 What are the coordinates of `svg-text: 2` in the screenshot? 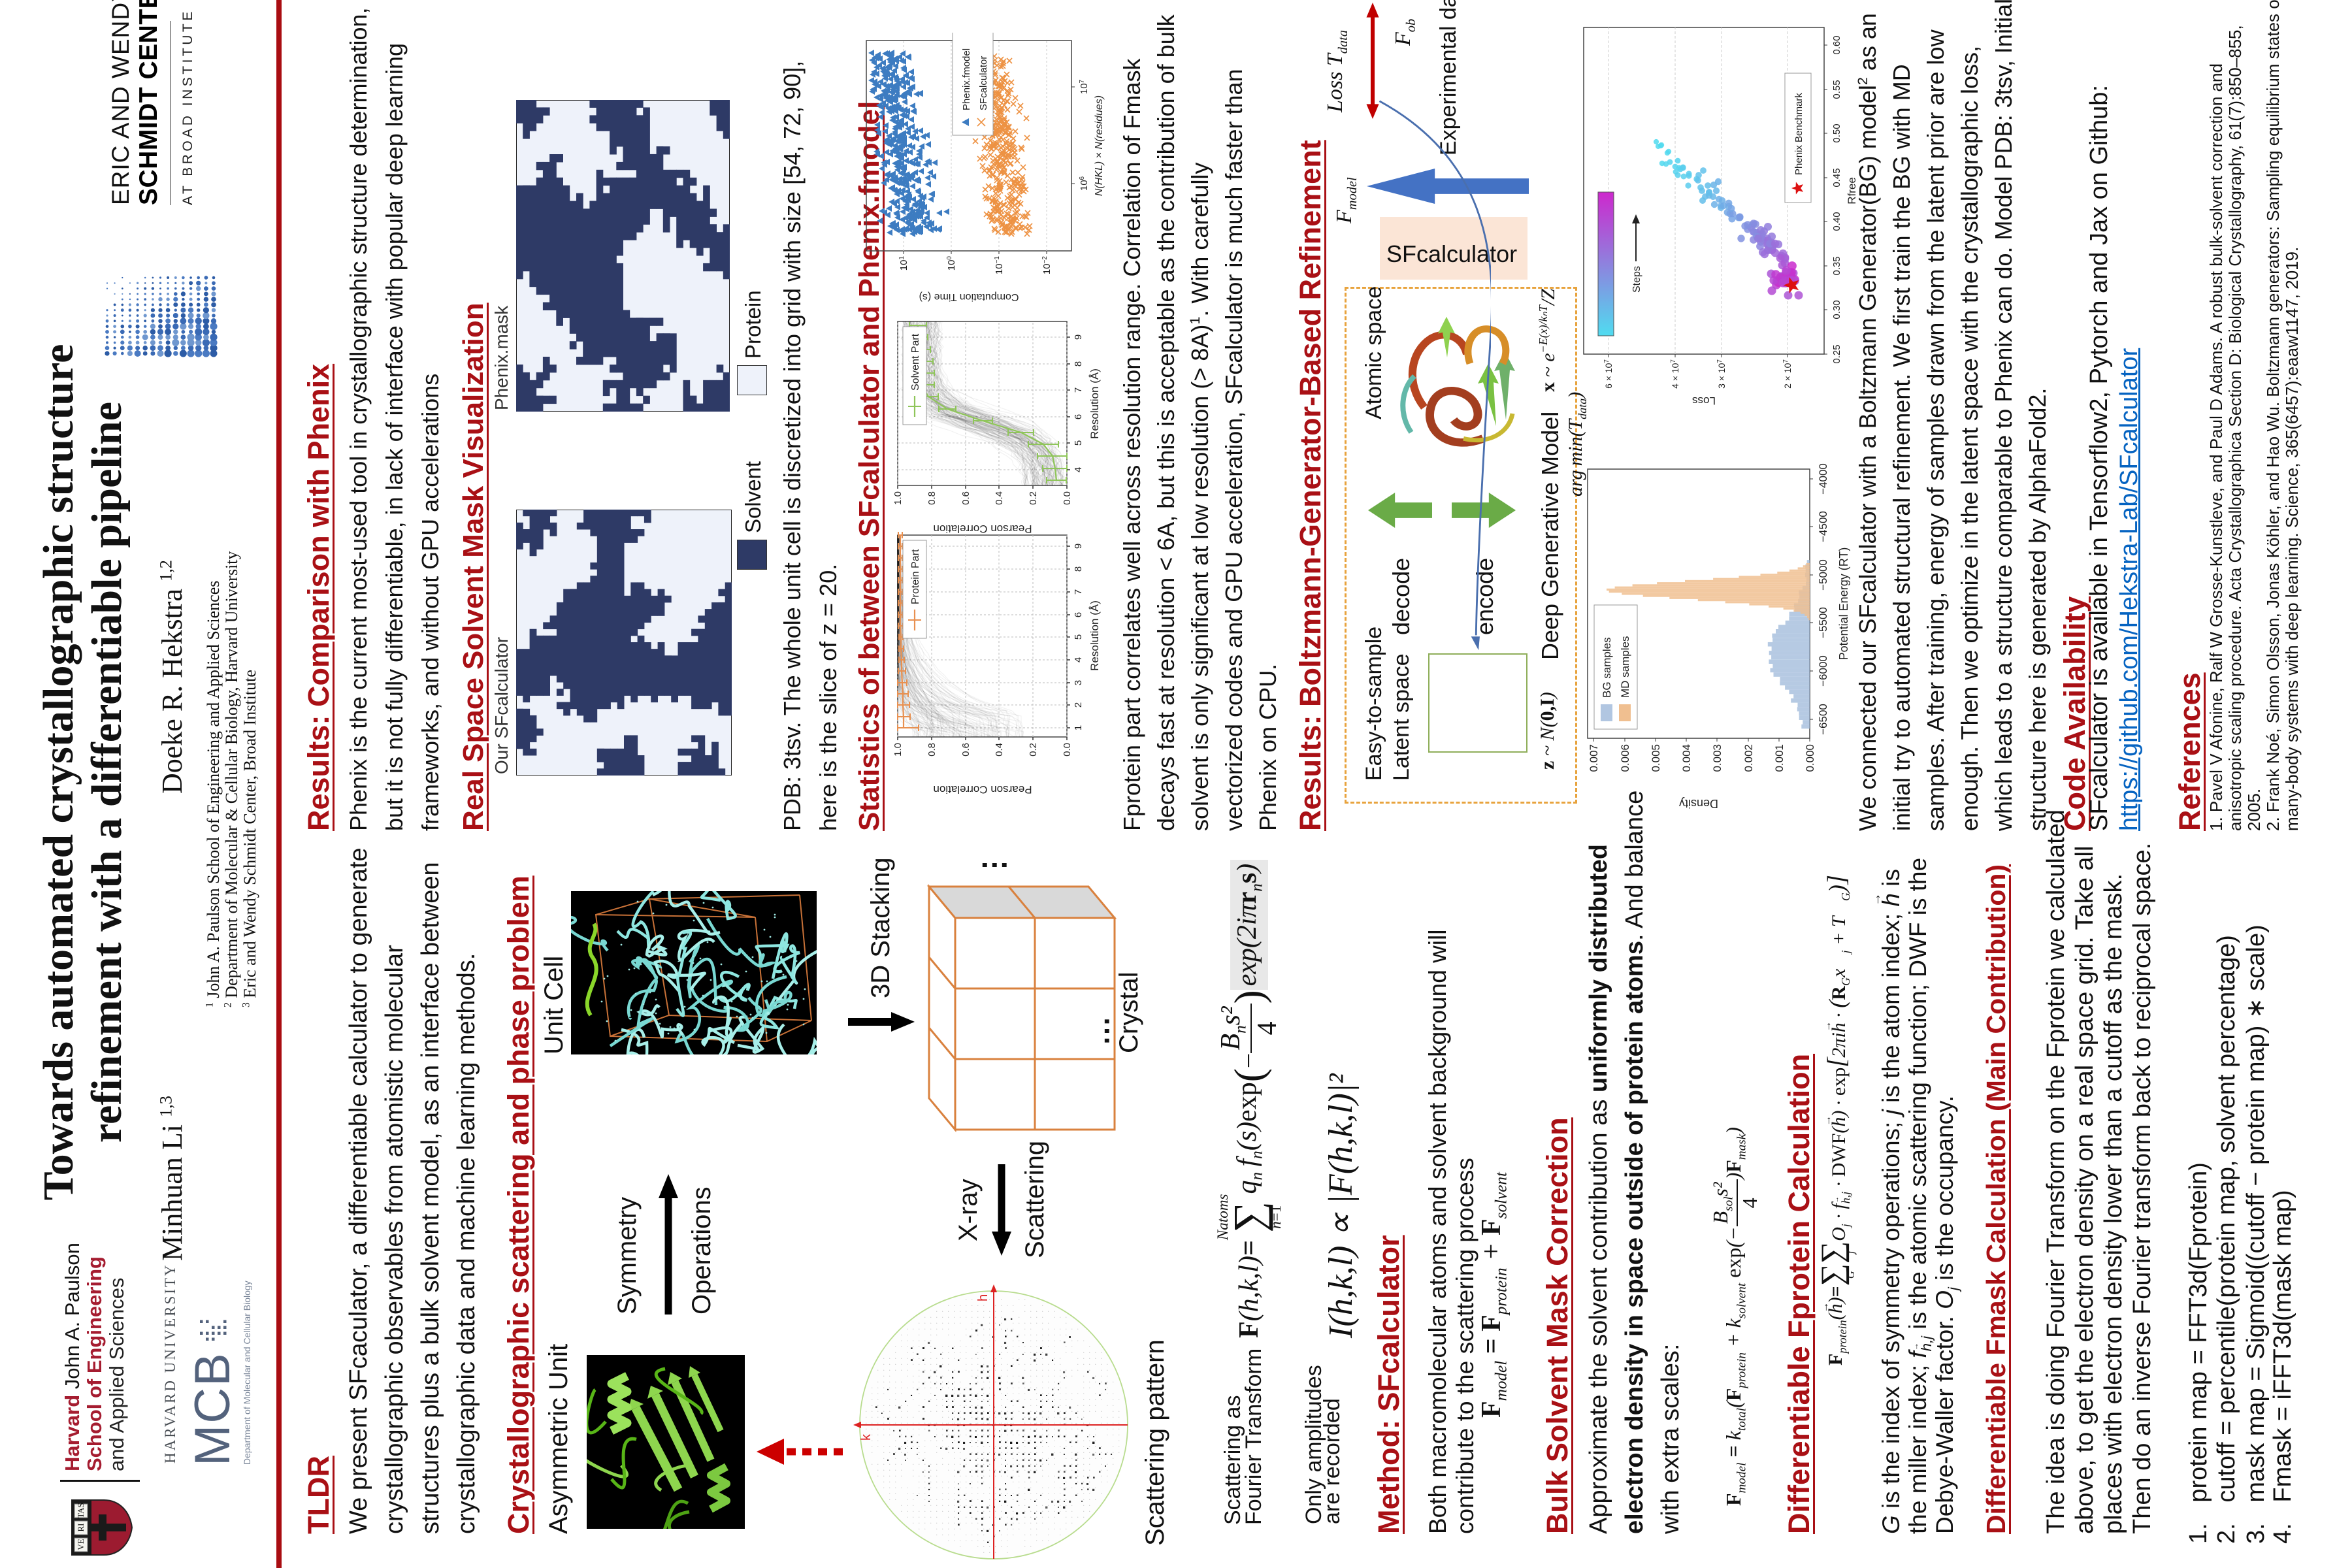 It's located at (1078, 705).